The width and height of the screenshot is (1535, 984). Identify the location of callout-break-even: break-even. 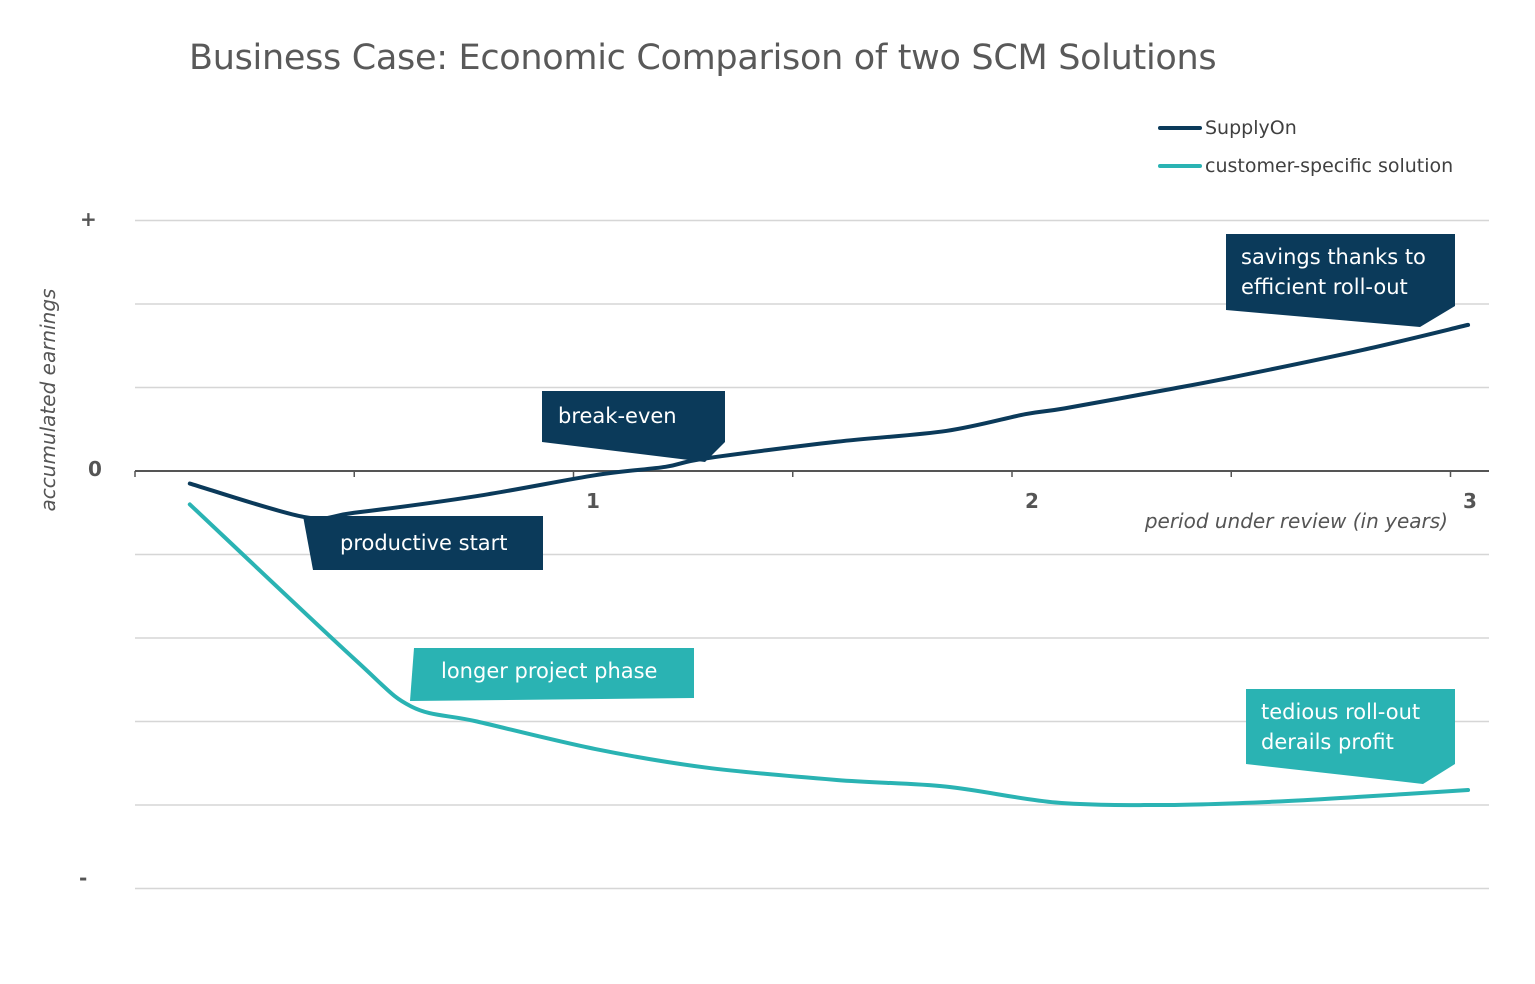
(617, 416).